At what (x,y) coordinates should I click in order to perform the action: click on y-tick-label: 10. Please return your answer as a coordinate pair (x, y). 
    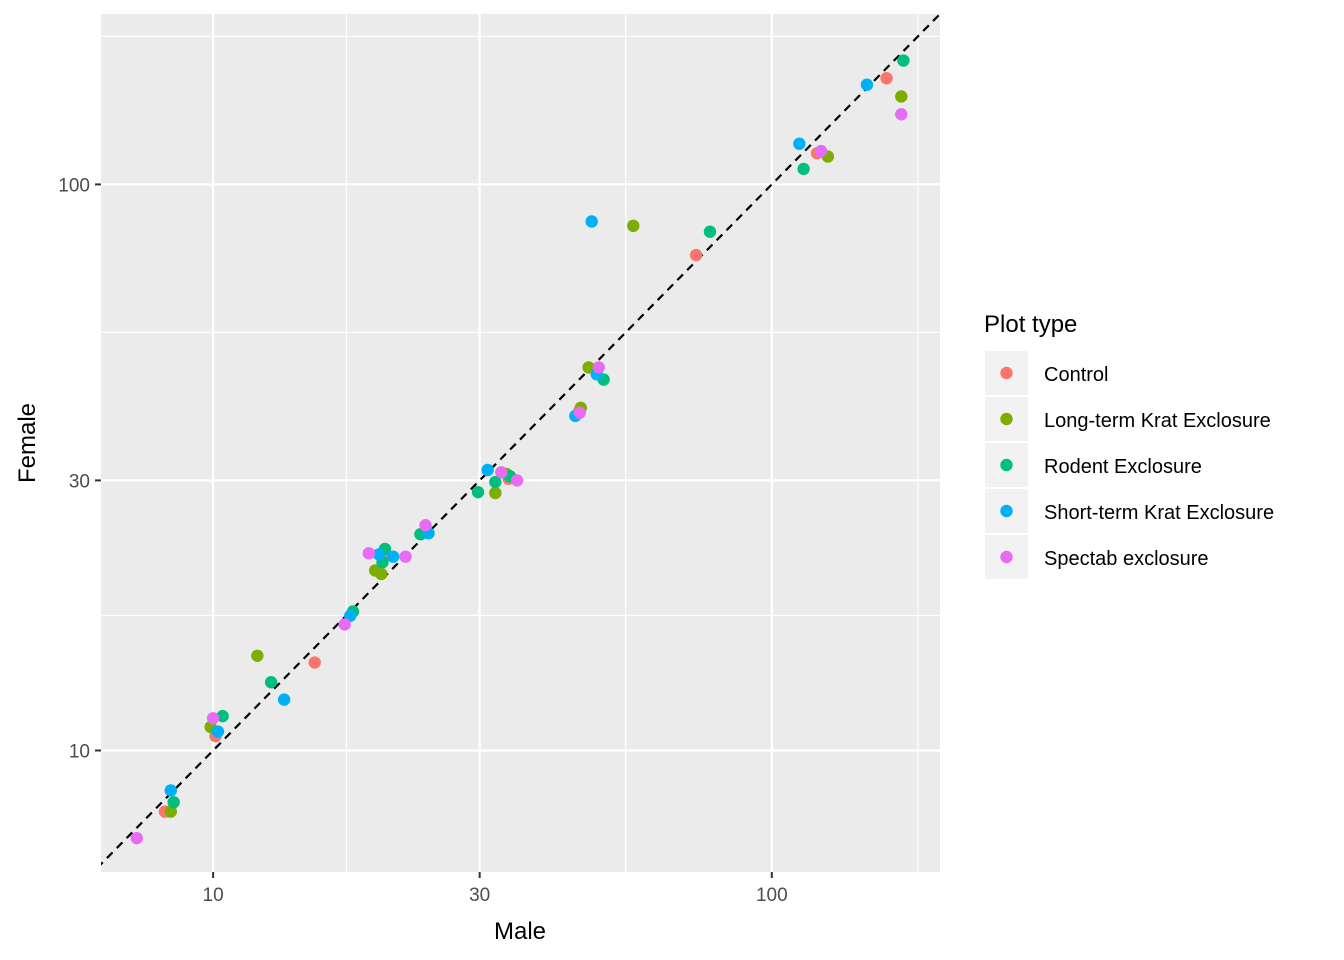
    Looking at the image, I should click on (79, 751).